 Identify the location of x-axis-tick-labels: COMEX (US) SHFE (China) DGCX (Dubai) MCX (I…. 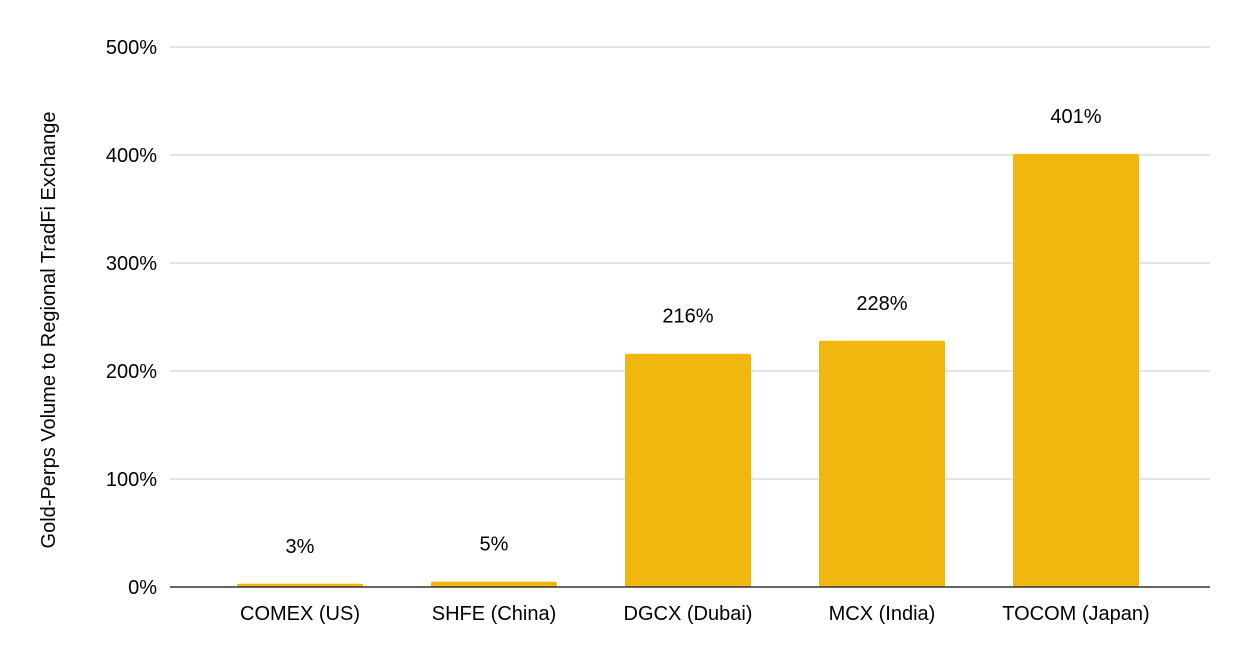
(695, 614).